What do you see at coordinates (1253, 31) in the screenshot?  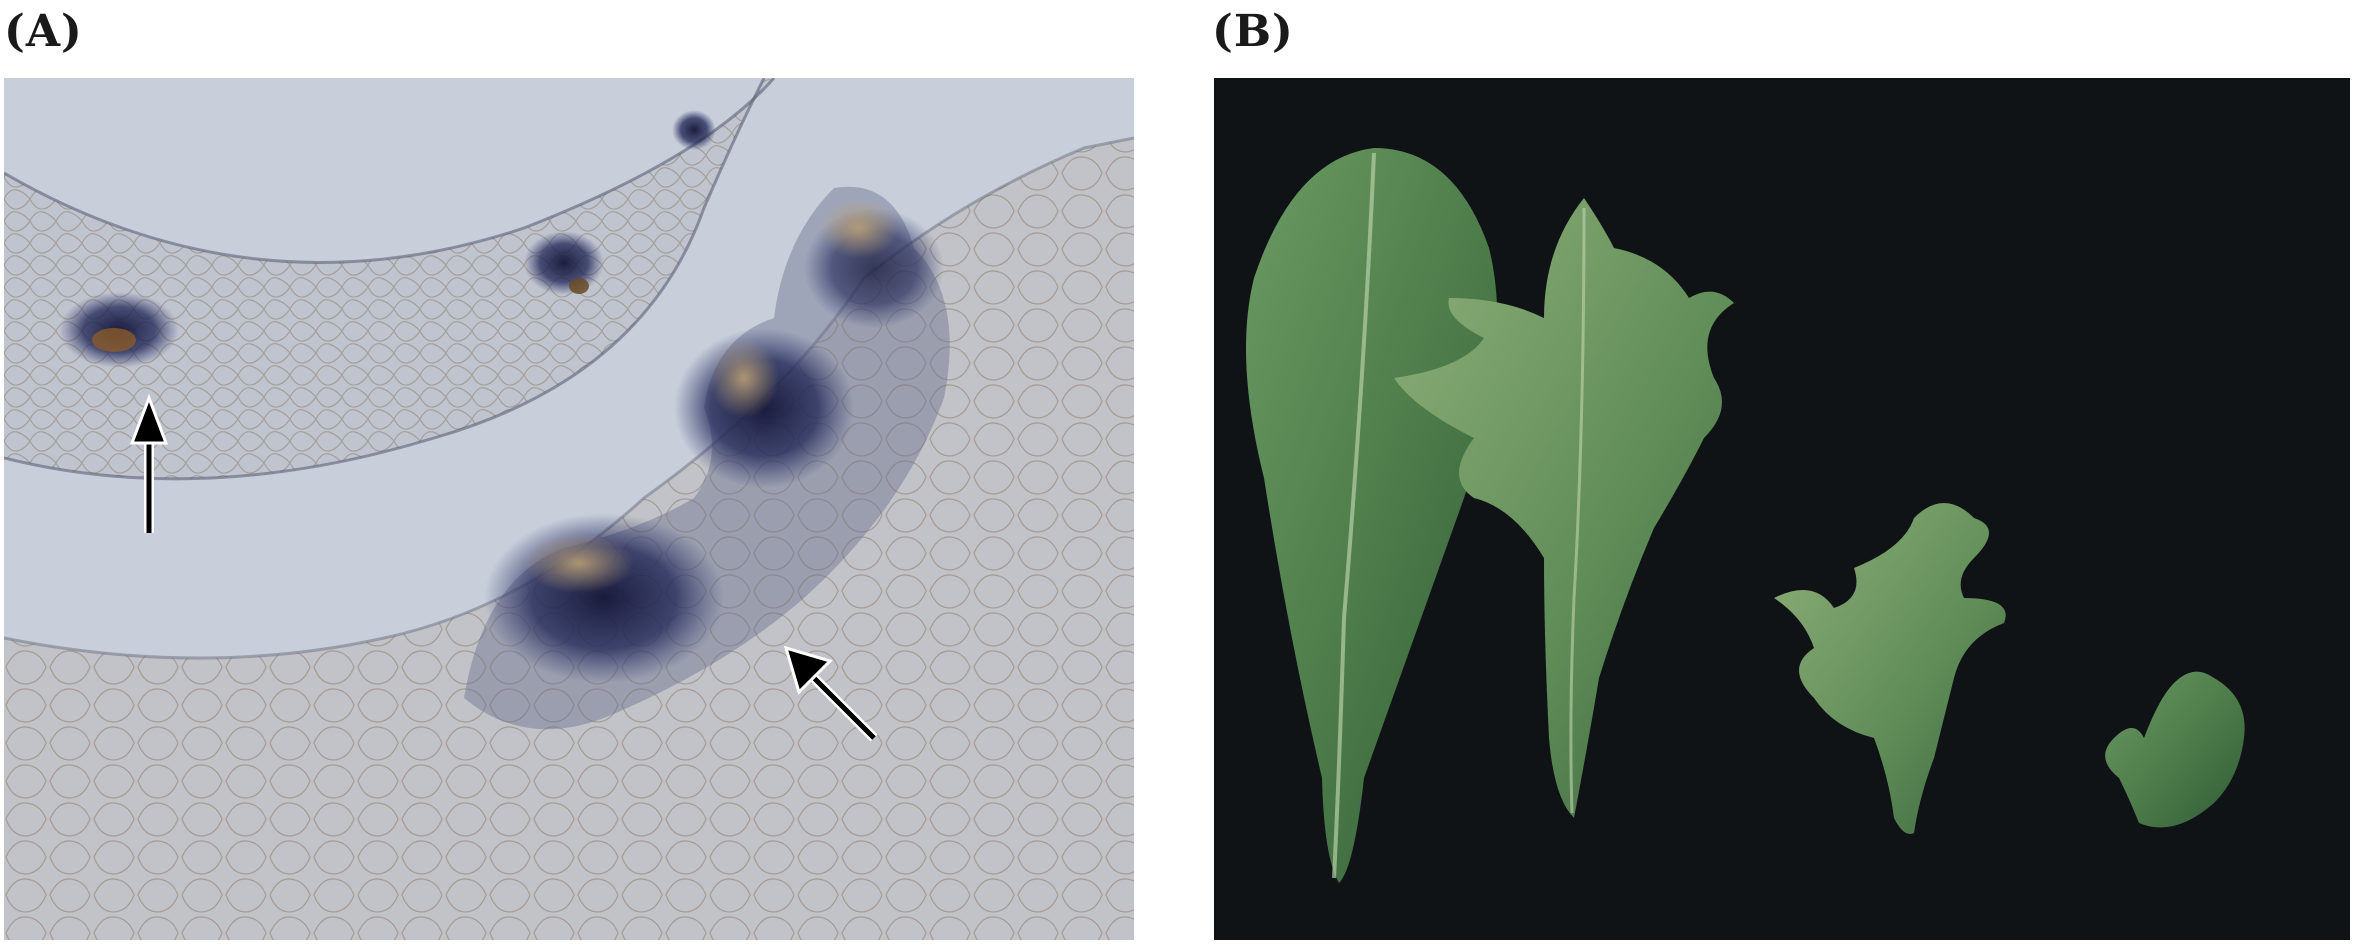 I see `panel-b-label: (B)` at bounding box center [1253, 31].